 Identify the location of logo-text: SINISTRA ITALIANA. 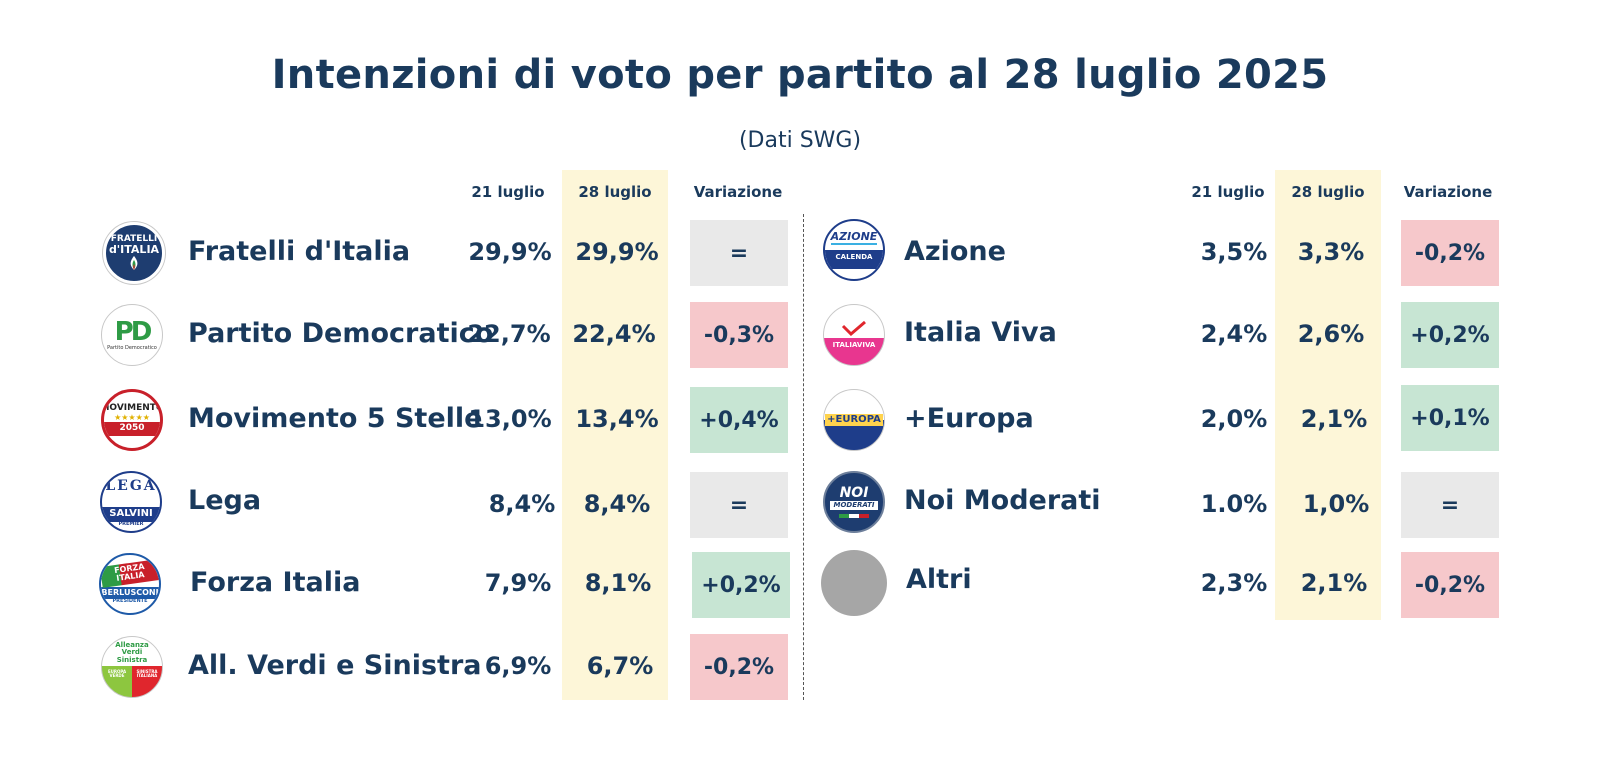
(147, 674).